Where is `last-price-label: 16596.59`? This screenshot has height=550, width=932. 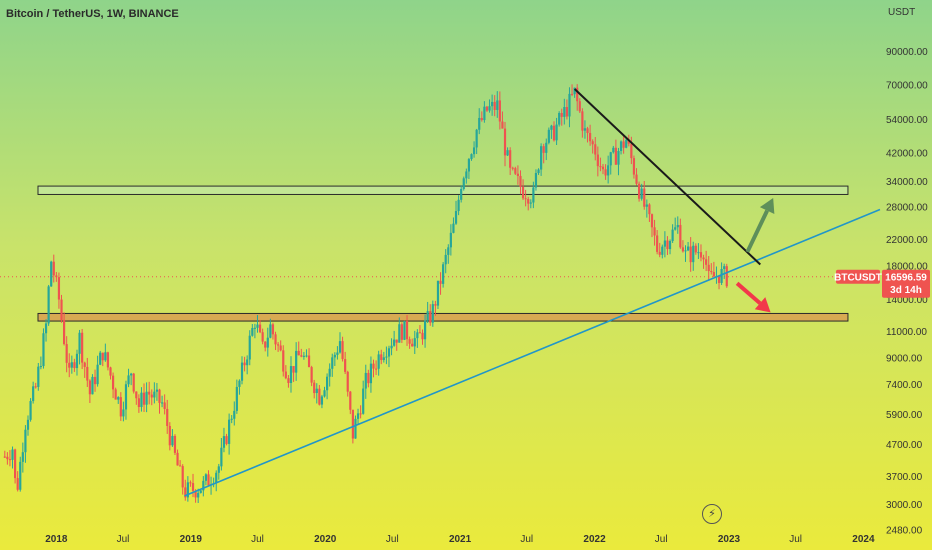
last-price-label: 16596.59 is located at coordinates (906, 277).